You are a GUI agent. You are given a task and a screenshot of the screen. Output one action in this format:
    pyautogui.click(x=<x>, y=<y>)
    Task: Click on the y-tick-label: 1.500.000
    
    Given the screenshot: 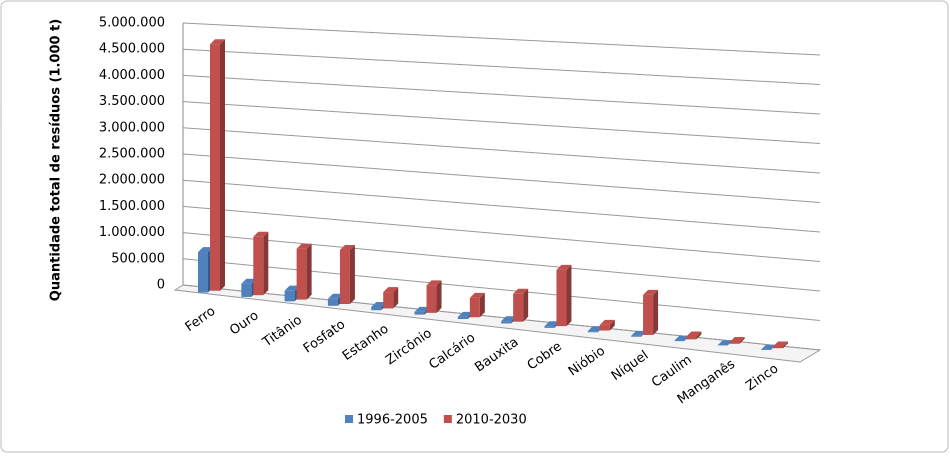 What is the action you would take?
    pyautogui.click(x=132, y=206)
    